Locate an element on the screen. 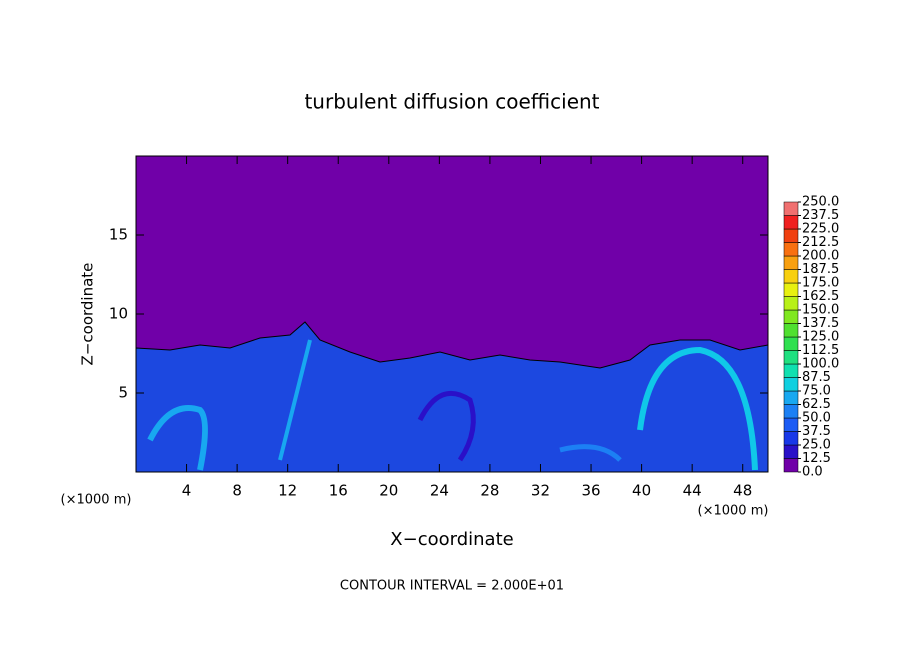 The image size is (904, 658). x-tick-label: 20 is located at coordinates (388, 491).